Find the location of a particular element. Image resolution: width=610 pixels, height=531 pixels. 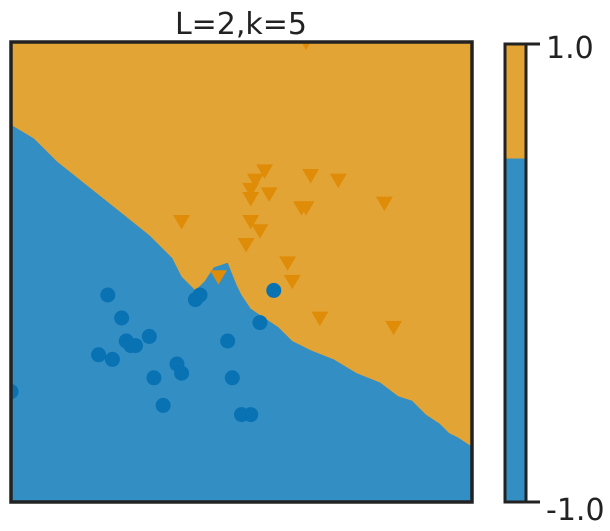

colorbar-negative is located at coordinates (515, 330).